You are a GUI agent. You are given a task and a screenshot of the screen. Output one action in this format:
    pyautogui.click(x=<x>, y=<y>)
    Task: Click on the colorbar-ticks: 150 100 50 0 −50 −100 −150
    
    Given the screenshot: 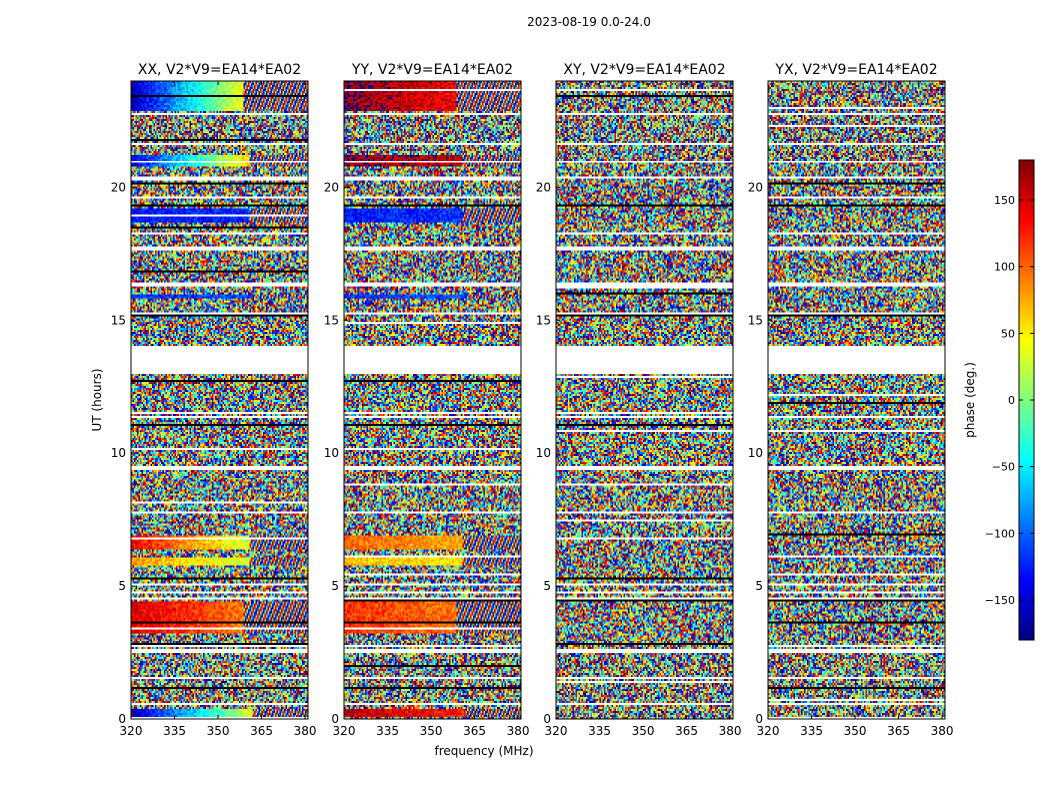 What is the action you would take?
    pyautogui.click(x=1009, y=400)
    